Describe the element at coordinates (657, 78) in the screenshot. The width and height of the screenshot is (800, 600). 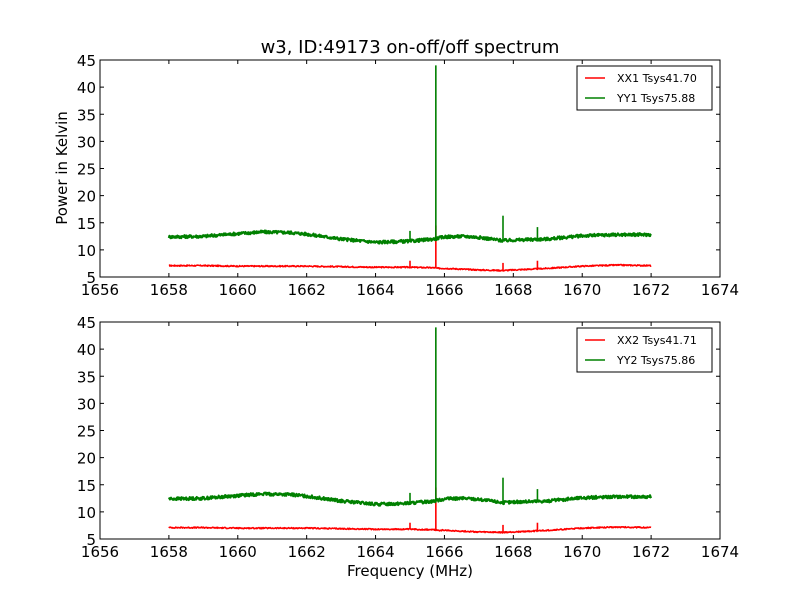
I see `legend-label: XX1 Tsys41.70` at that location.